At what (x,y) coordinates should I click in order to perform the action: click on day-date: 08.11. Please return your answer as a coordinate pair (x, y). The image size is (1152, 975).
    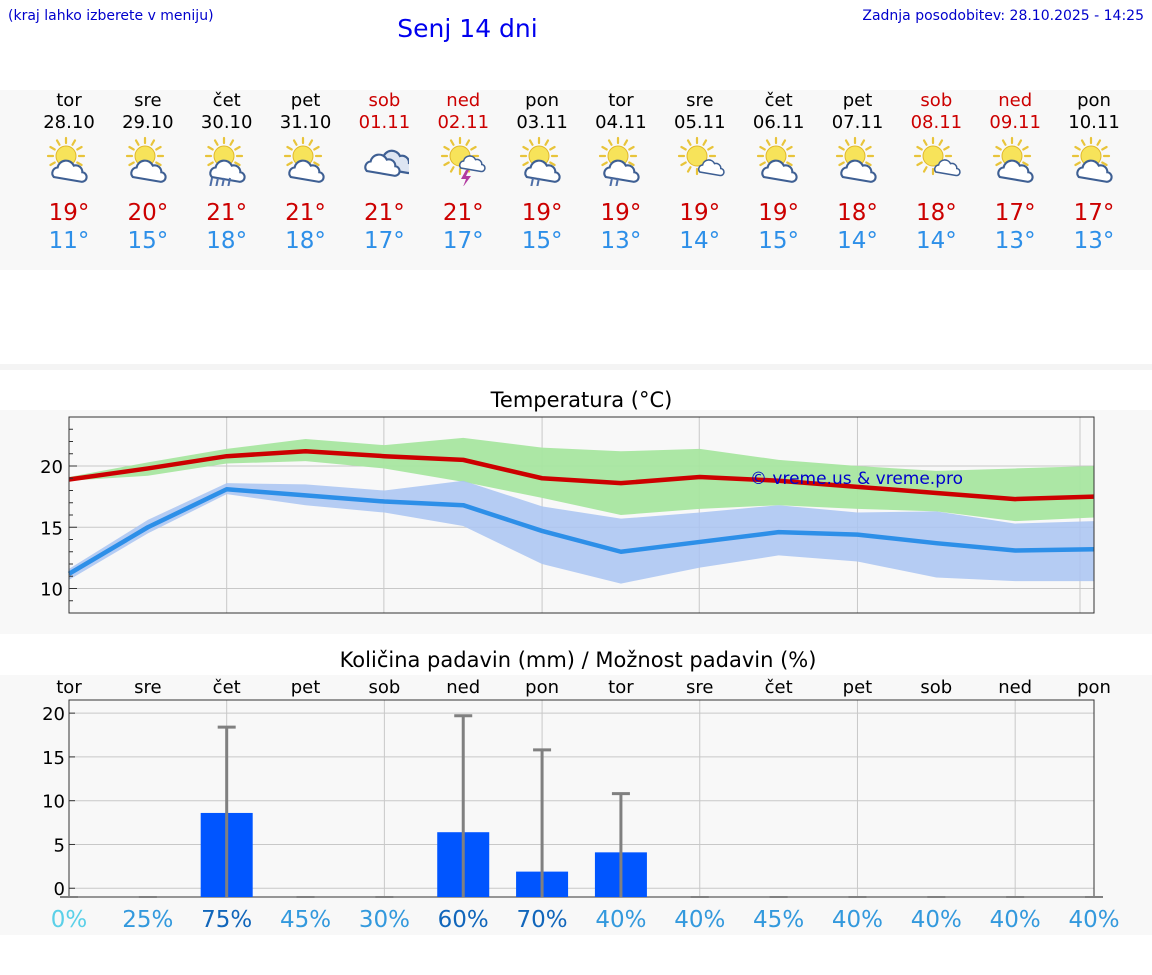
    Looking at the image, I should click on (936, 122).